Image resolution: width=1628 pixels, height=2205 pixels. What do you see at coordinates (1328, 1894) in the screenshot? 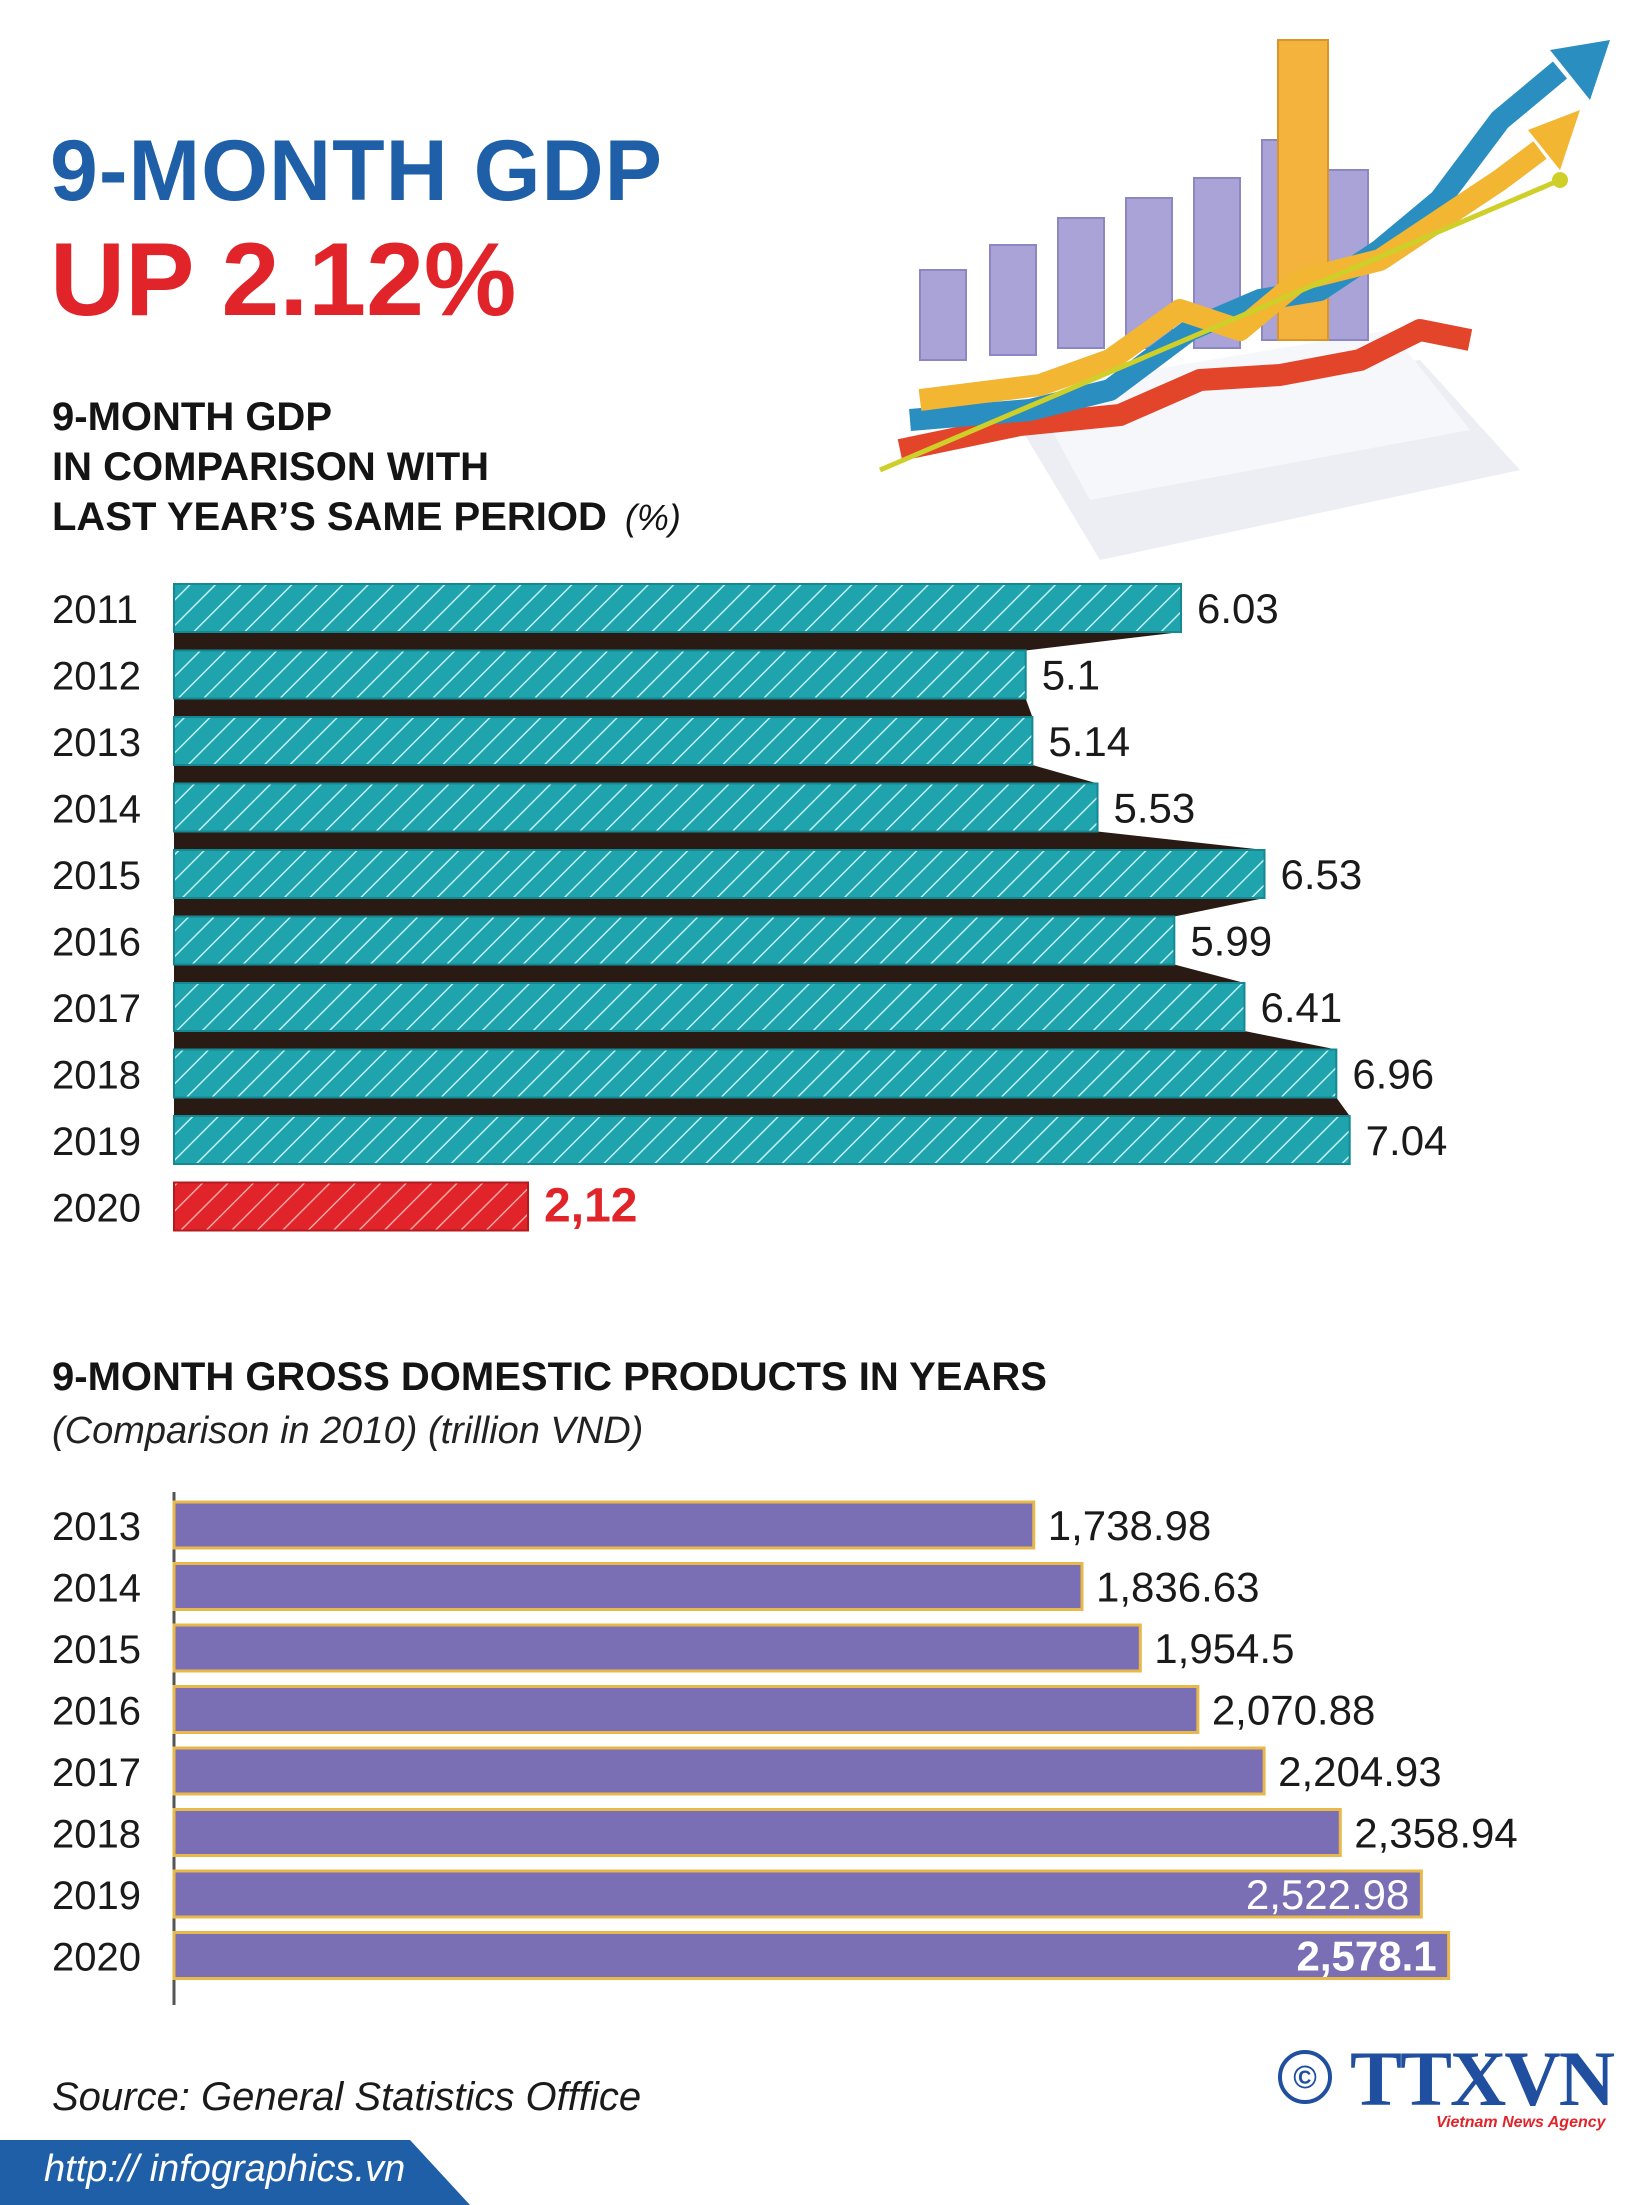
I see `value-label: 2,522.98` at bounding box center [1328, 1894].